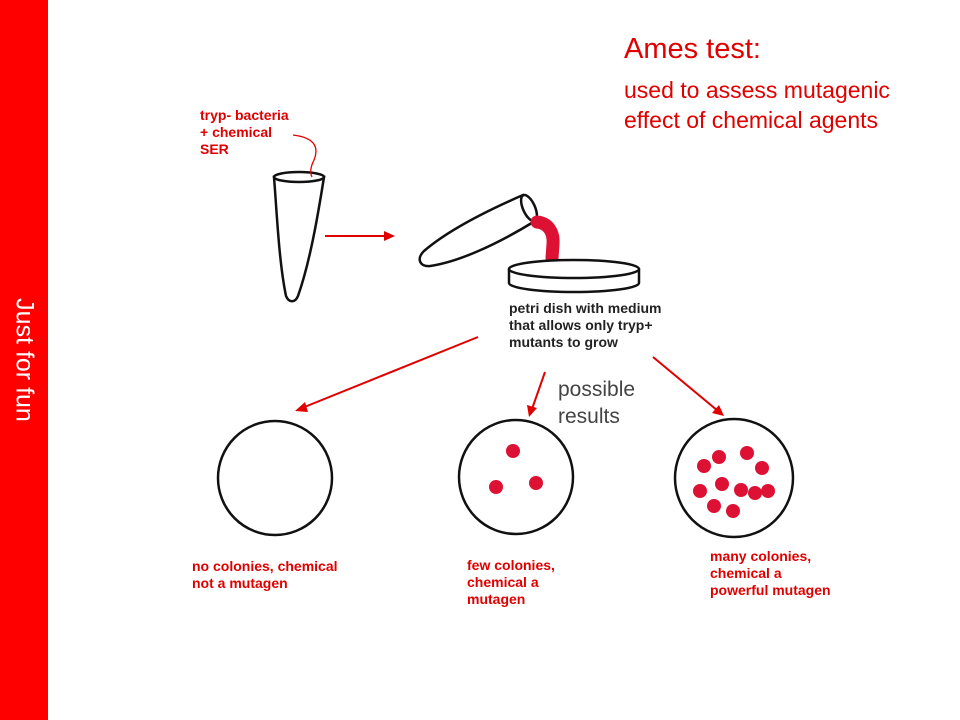 This screenshot has height=720, width=960. I want to click on result-label-line: few colonies,, so click(511, 565).